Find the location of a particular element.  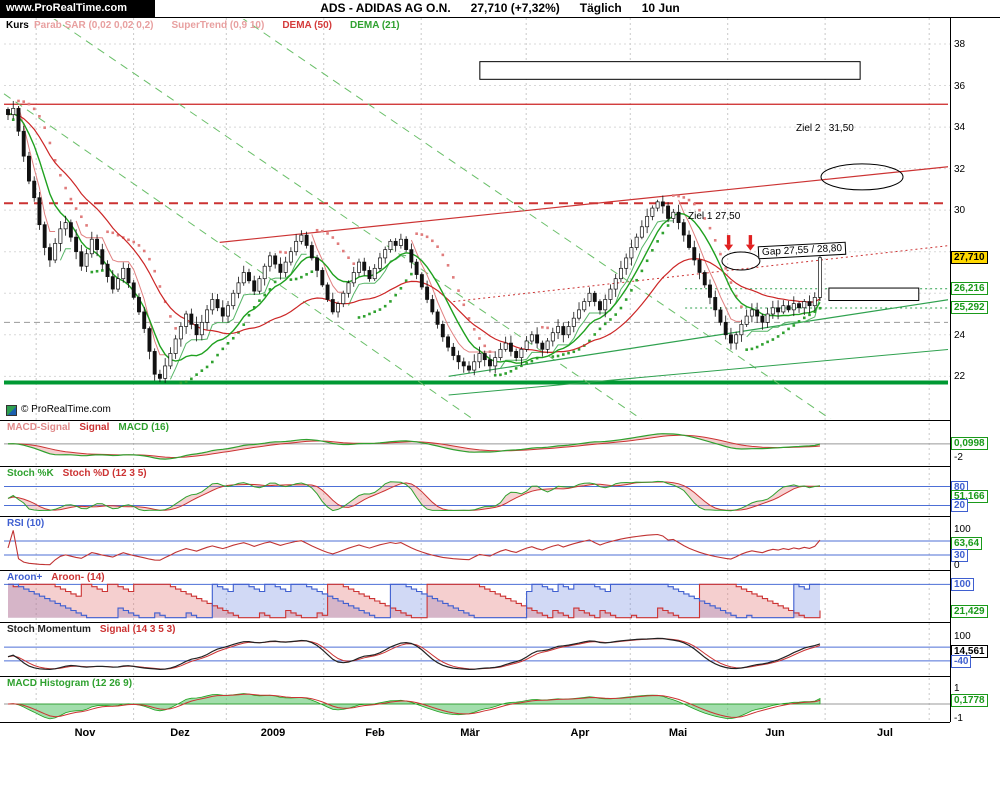

macd-histogram-series is located at coordinates (414, 706).